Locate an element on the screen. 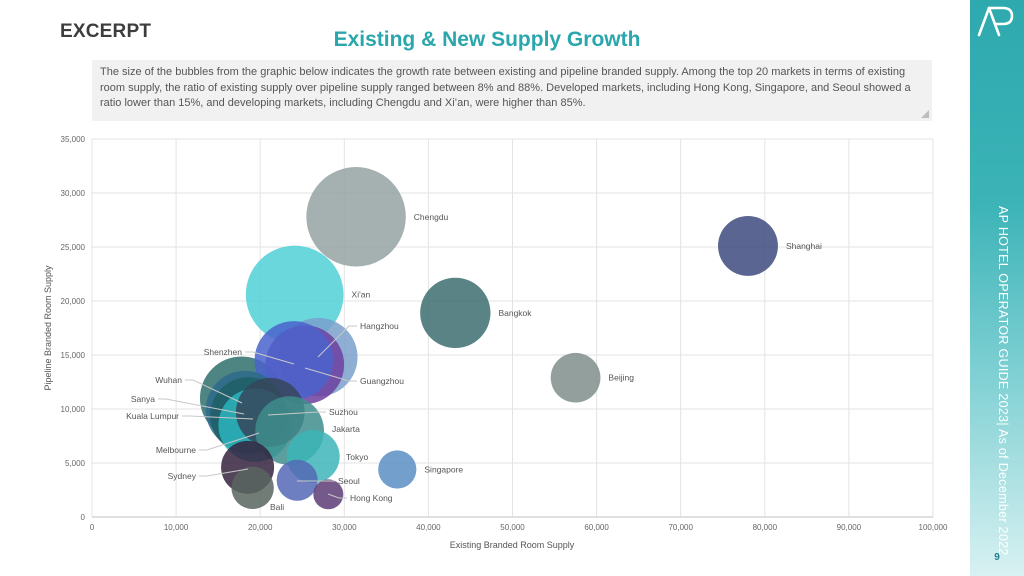 The image size is (1024, 576). x-tick-label: 100,000 is located at coordinates (933, 527).